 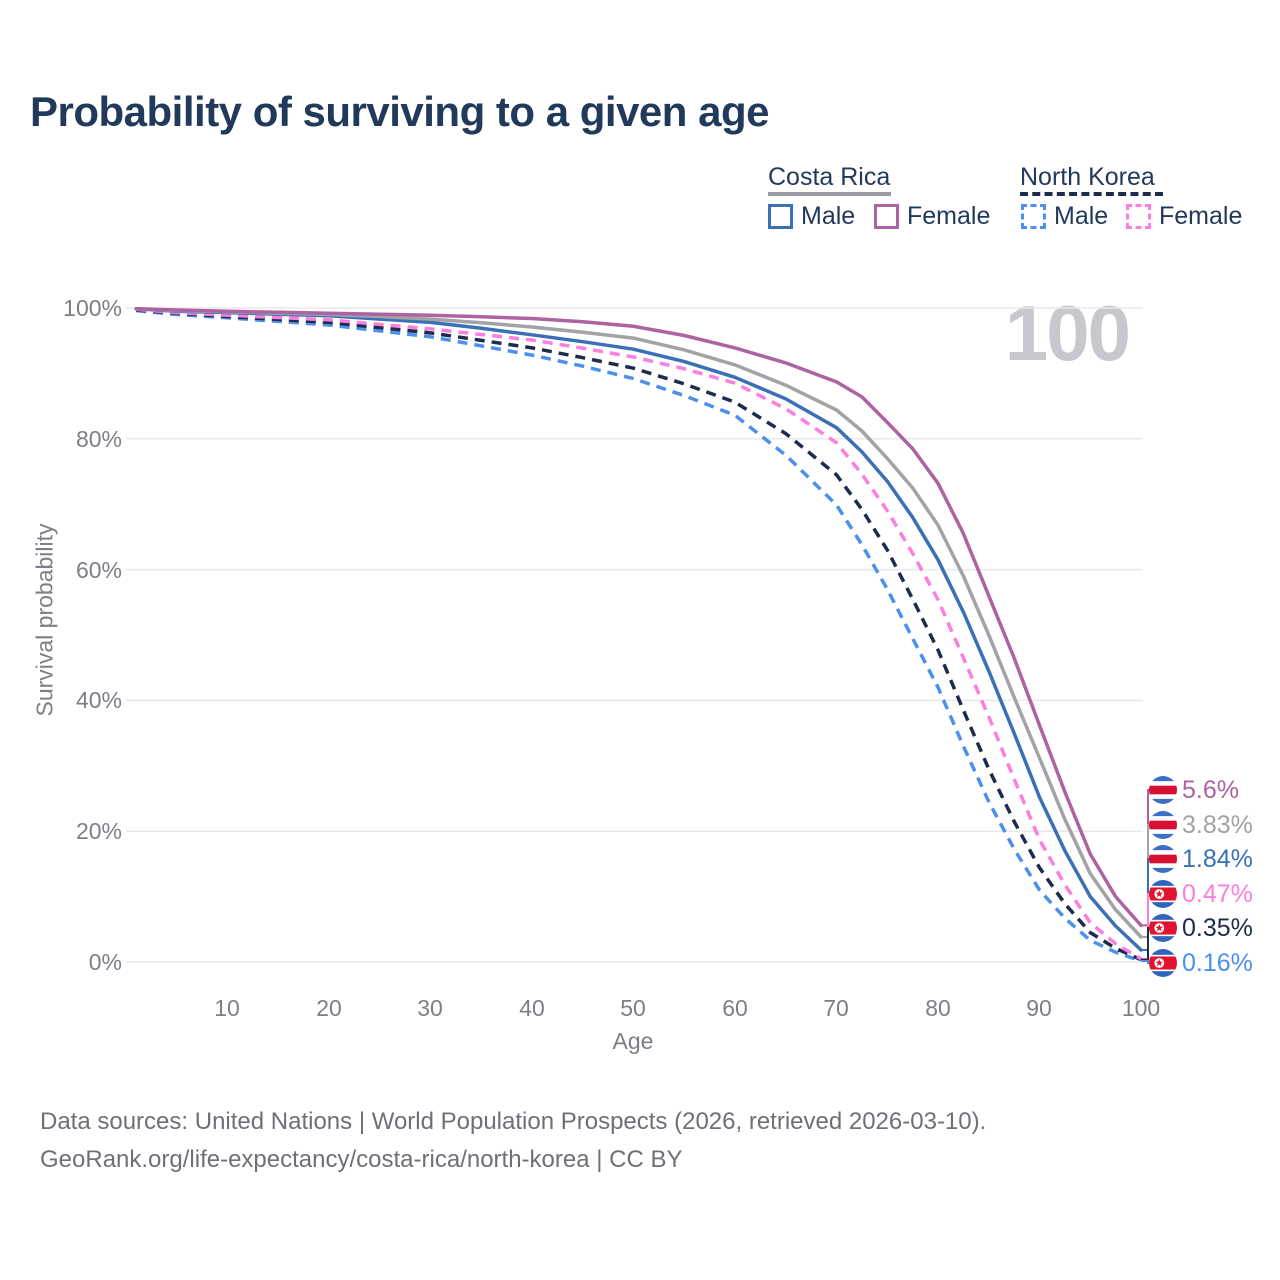 What do you see at coordinates (1217, 825) in the screenshot?
I see `end-label-value: 3.83%` at bounding box center [1217, 825].